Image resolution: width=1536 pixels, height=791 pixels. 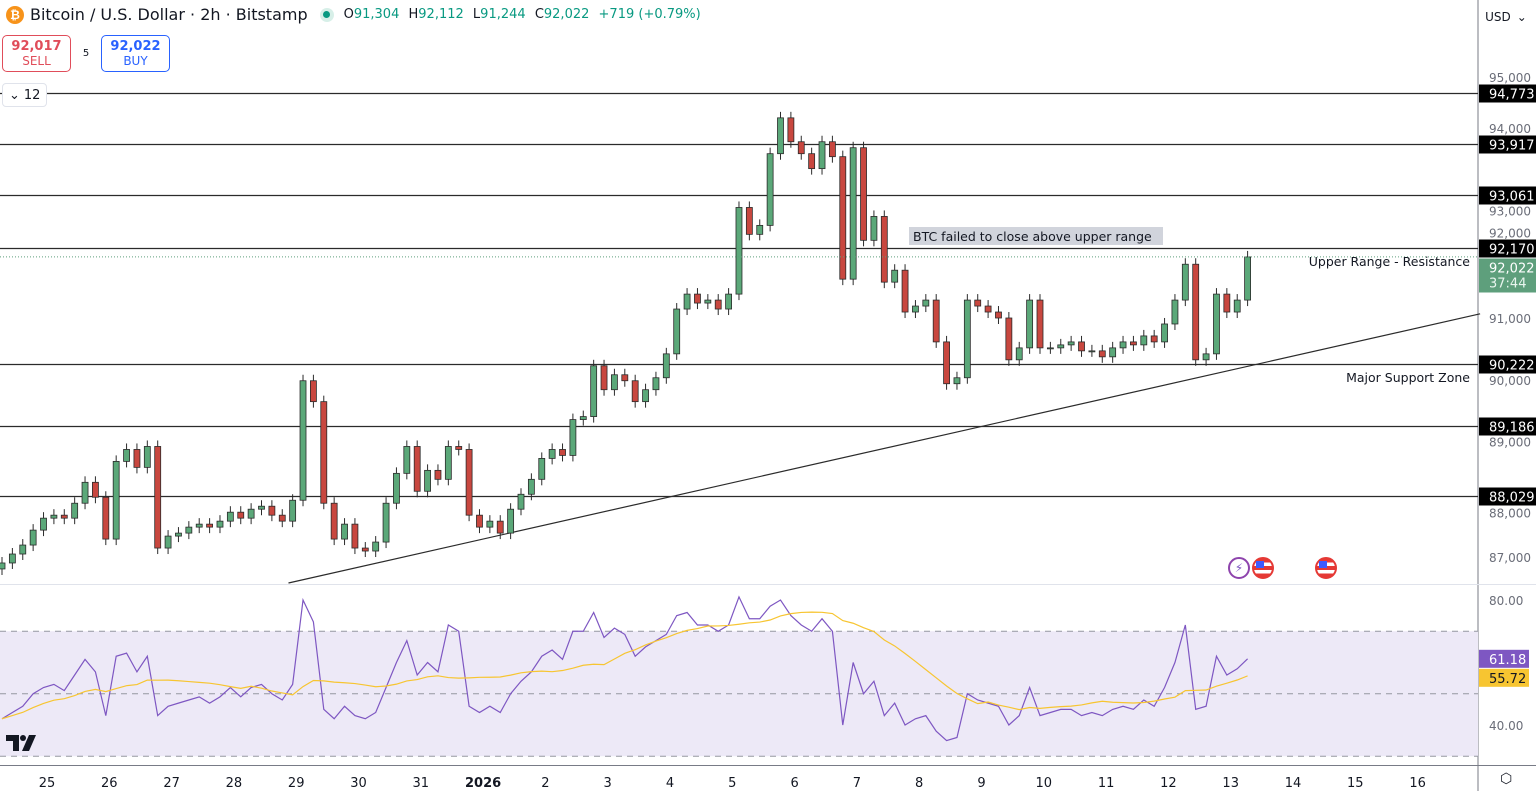 What do you see at coordinates (32, 95) in the screenshot?
I see `indicators-count: 12` at bounding box center [32, 95].